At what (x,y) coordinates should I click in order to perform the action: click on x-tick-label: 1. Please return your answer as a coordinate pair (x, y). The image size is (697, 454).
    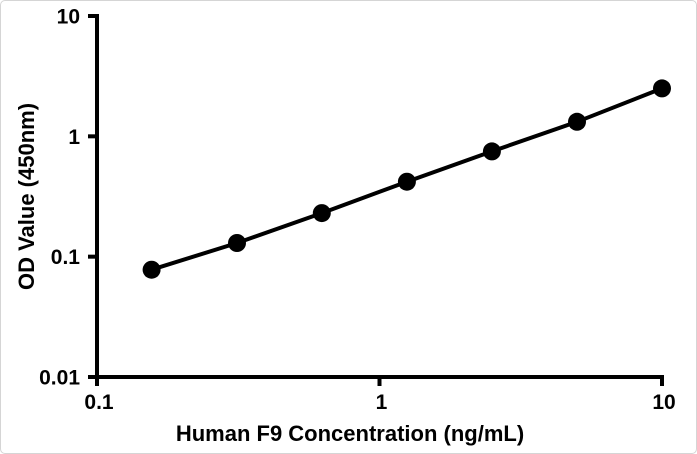
    Looking at the image, I should click on (382, 402).